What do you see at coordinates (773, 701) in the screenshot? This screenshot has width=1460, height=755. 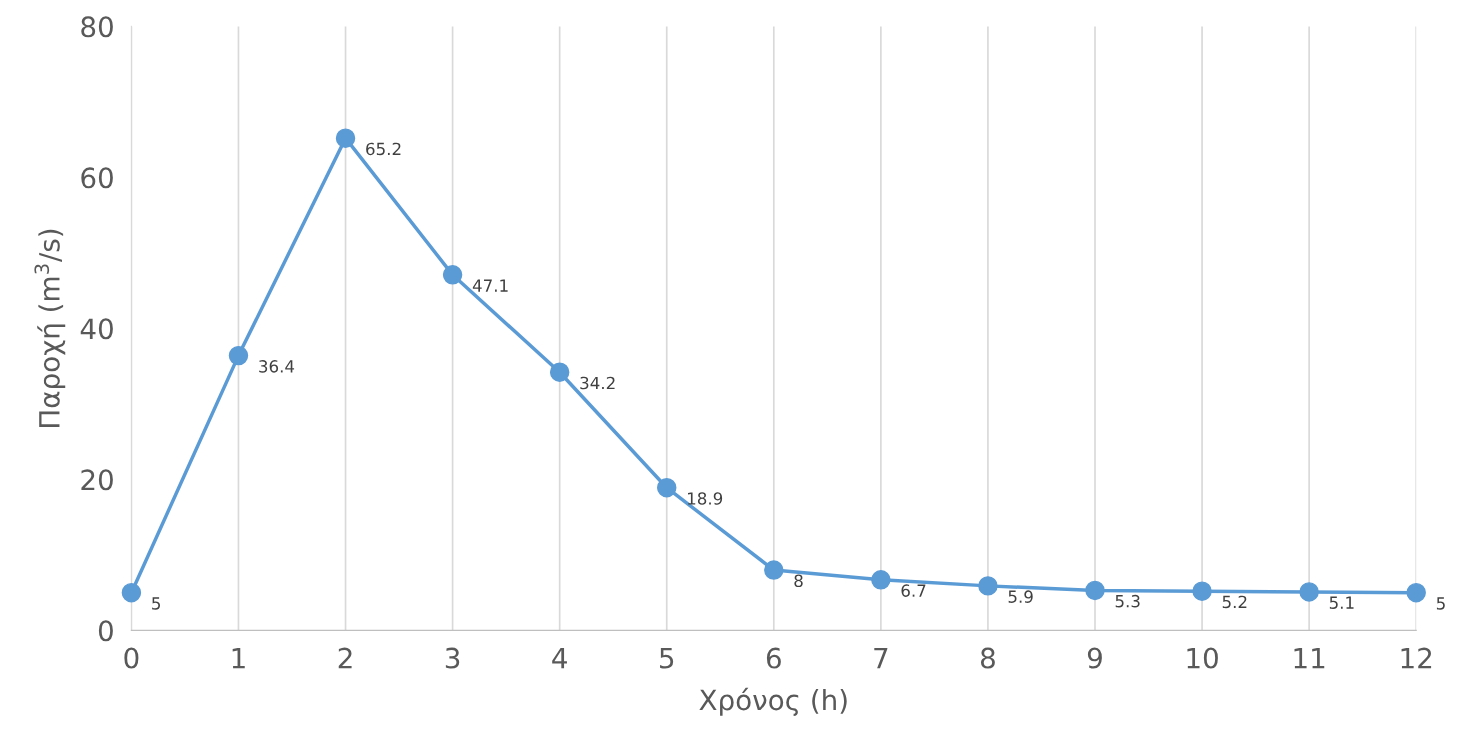 I see `x-axis-title: Χρόνος (h)` at bounding box center [773, 701].